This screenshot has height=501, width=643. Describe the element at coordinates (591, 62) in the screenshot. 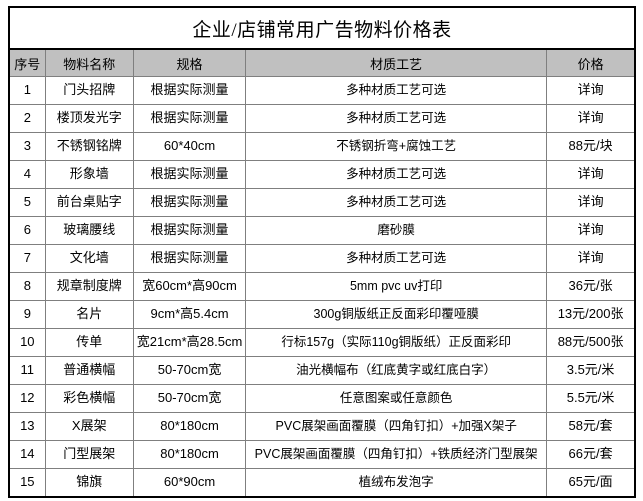

I see `column-header-price: 价格` at that location.